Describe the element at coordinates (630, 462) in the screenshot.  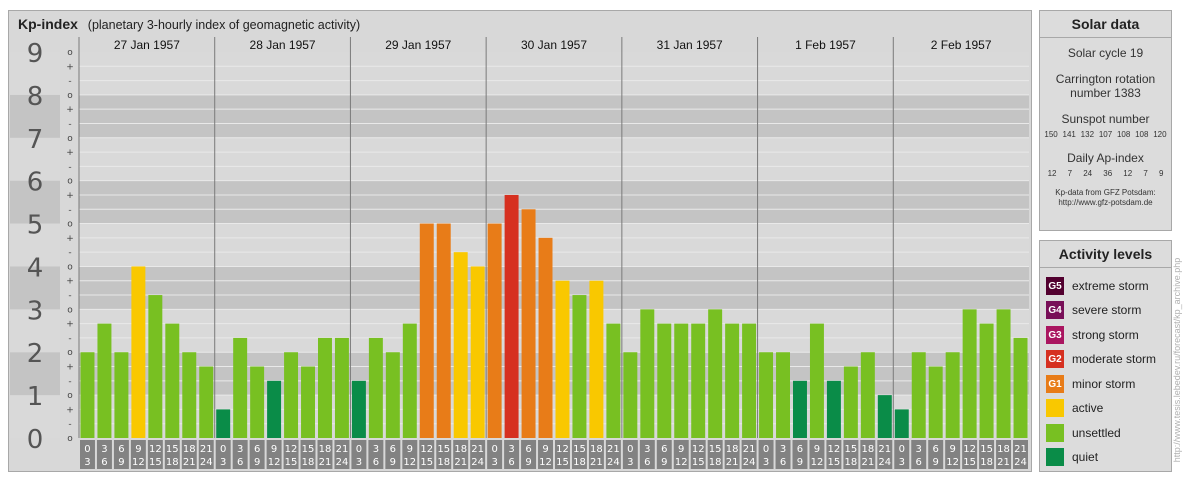
I see `x-interval-end: 3` at that location.